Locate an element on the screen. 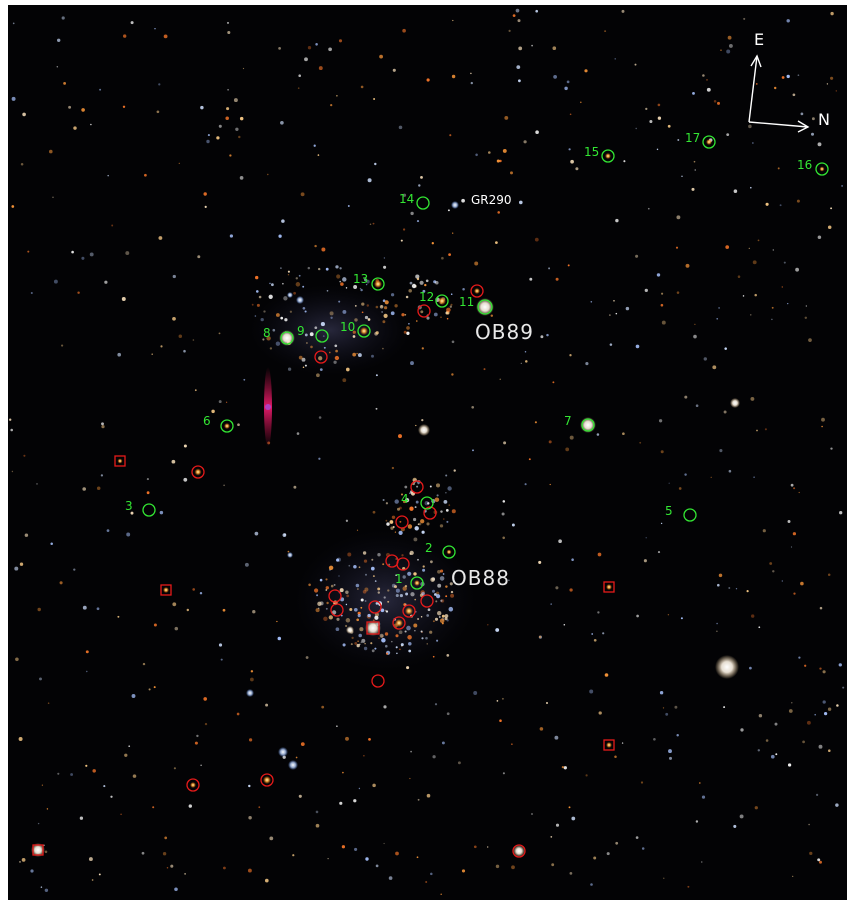 This screenshot has width=847, height=900. source-number-6: 6 is located at coordinates (207, 421).